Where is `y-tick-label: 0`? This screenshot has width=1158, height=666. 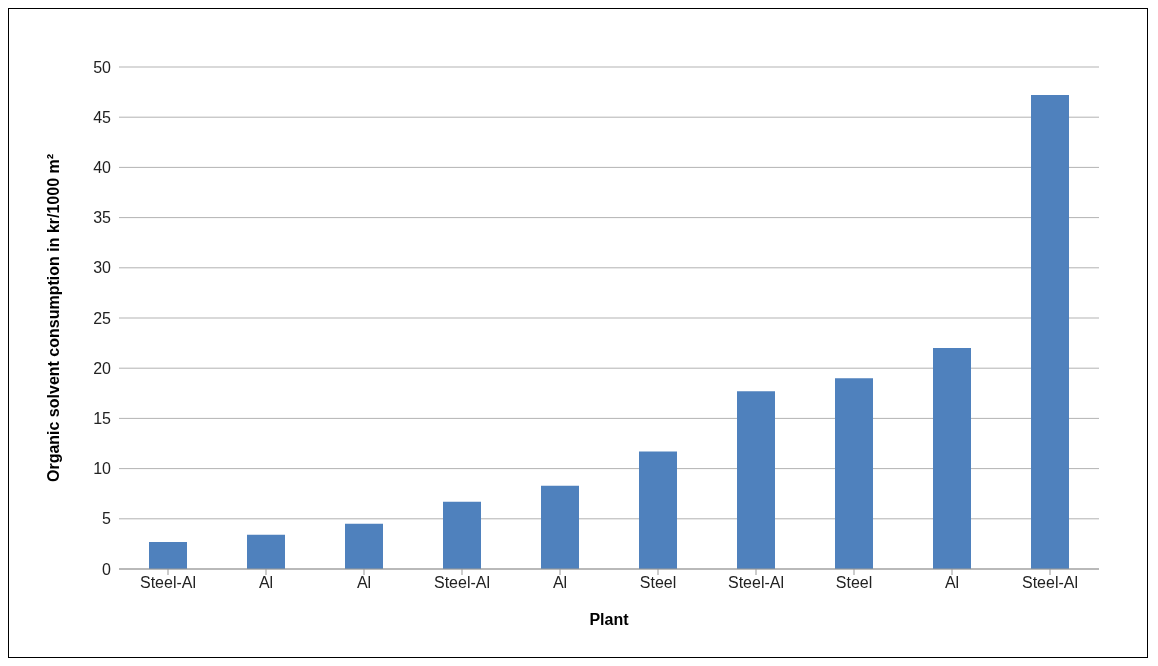 y-tick-label: 0 is located at coordinates (107, 569).